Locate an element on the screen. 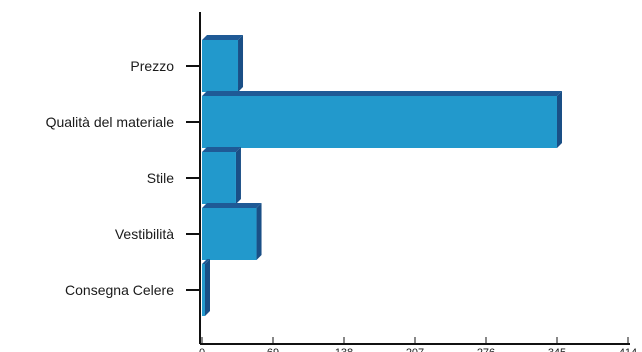  bar-consegna-celere is located at coordinates (206, 287).